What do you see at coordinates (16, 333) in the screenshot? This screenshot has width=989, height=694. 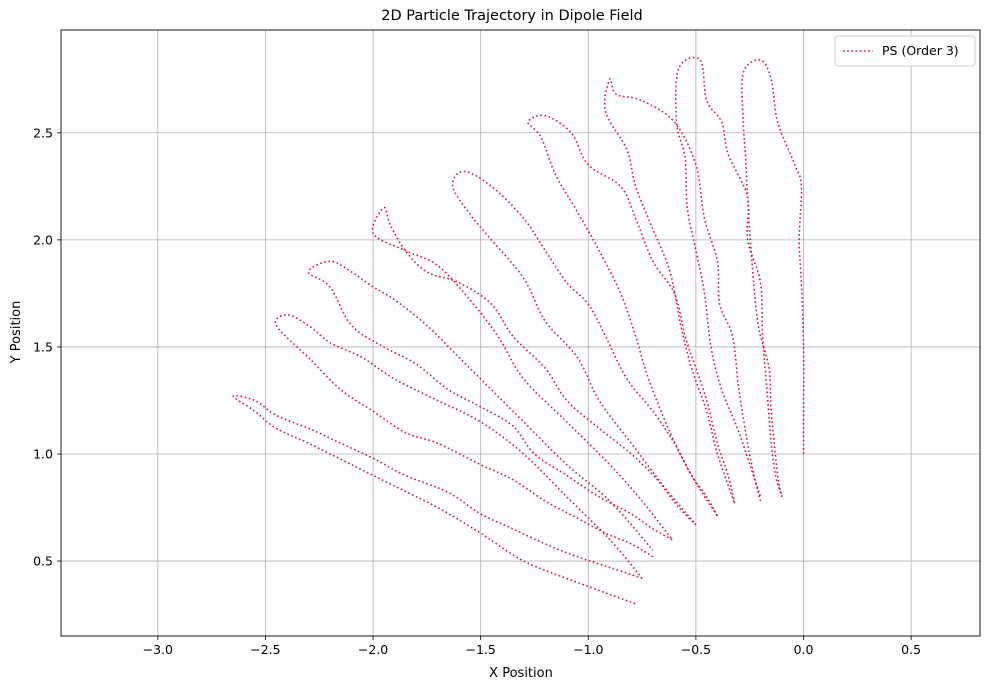 I see `y-axis-label: Y Position` at bounding box center [16, 333].